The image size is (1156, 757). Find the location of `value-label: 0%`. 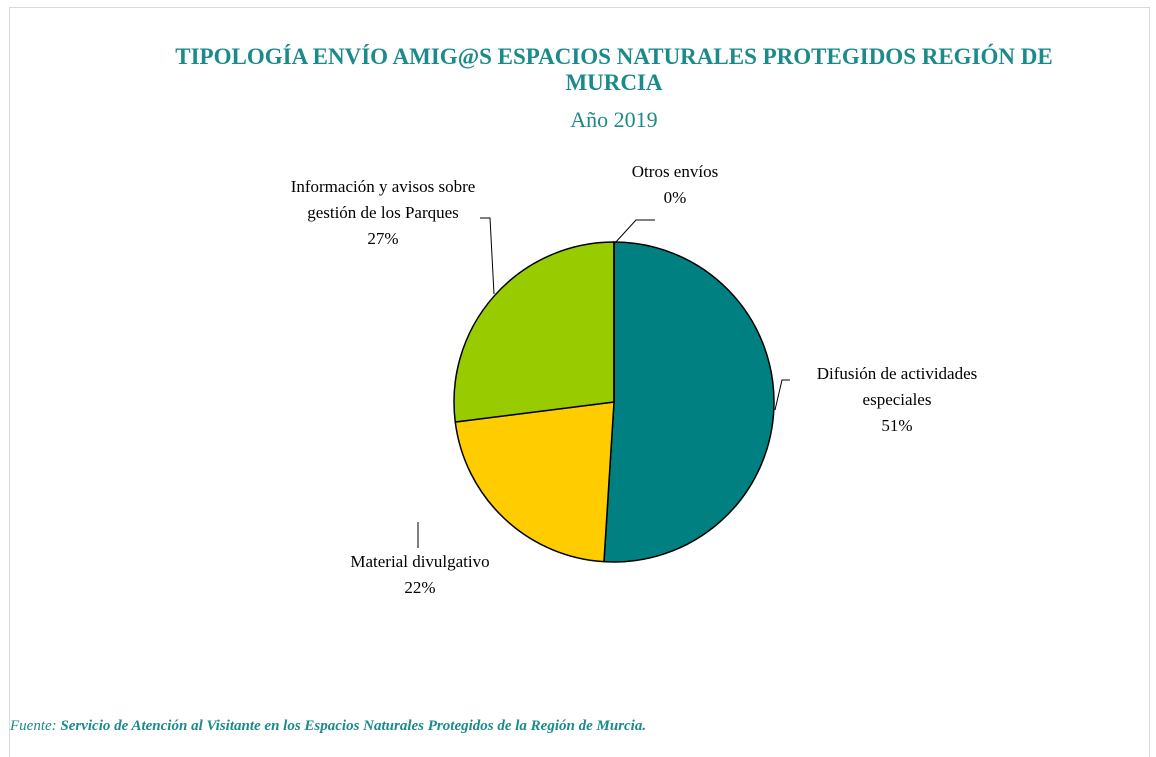

value-label: 0% is located at coordinates (675, 197).